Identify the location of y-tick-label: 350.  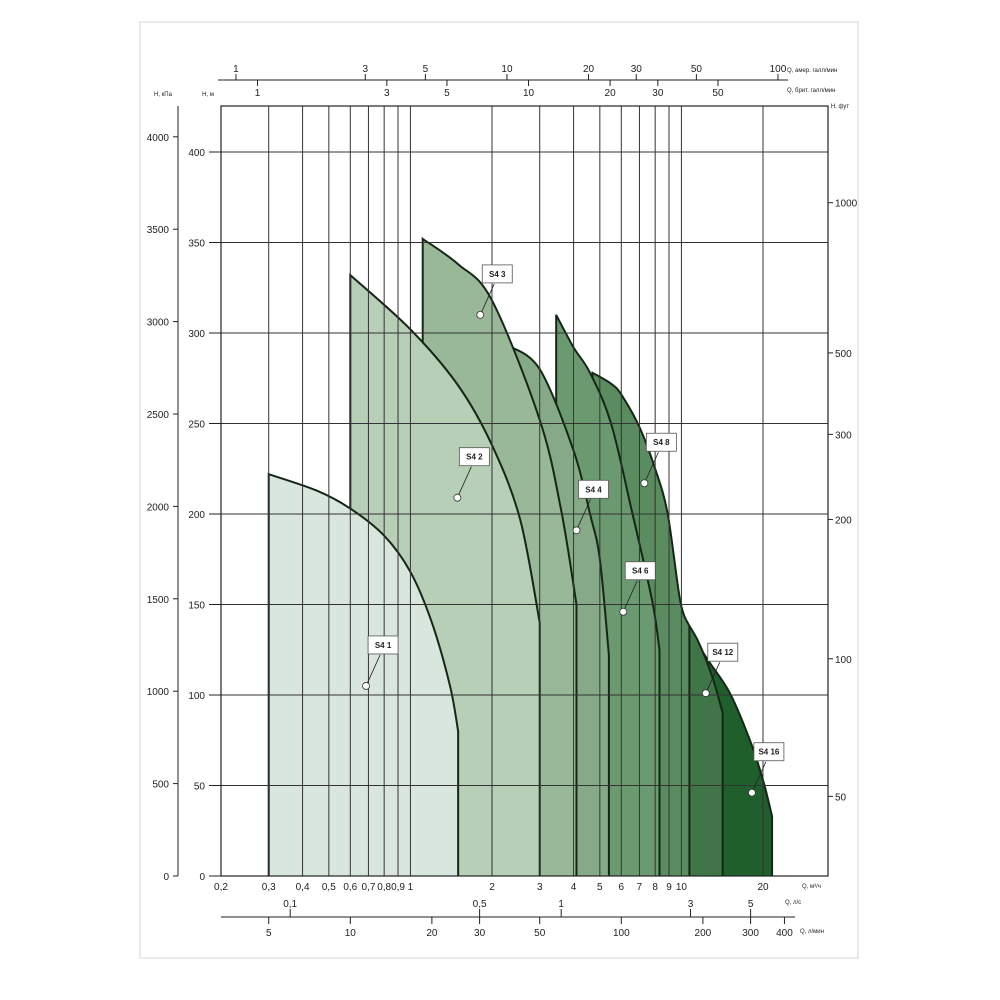
(196, 244).